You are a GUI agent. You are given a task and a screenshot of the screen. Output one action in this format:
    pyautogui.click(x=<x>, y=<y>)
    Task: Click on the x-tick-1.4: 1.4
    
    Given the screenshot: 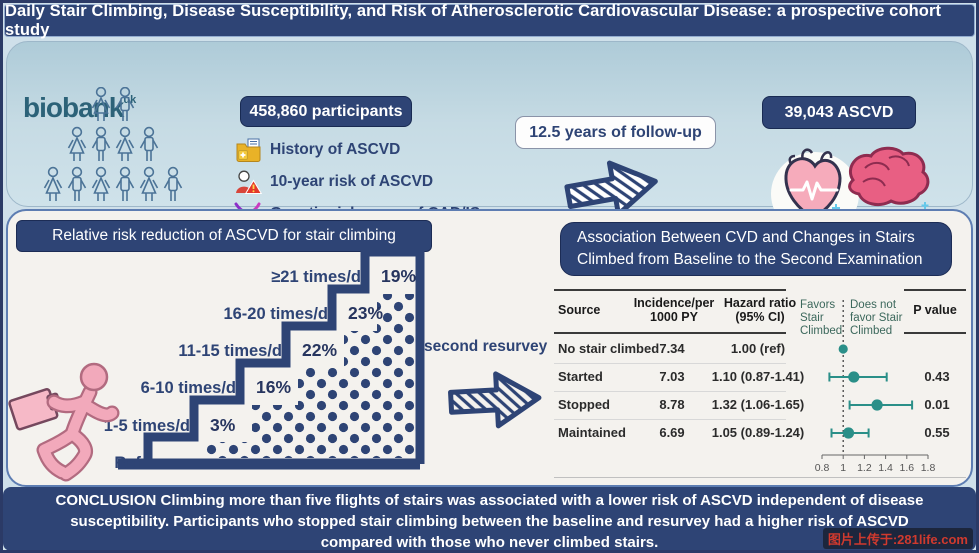 What is the action you would take?
    pyautogui.click(x=885, y=468)
    